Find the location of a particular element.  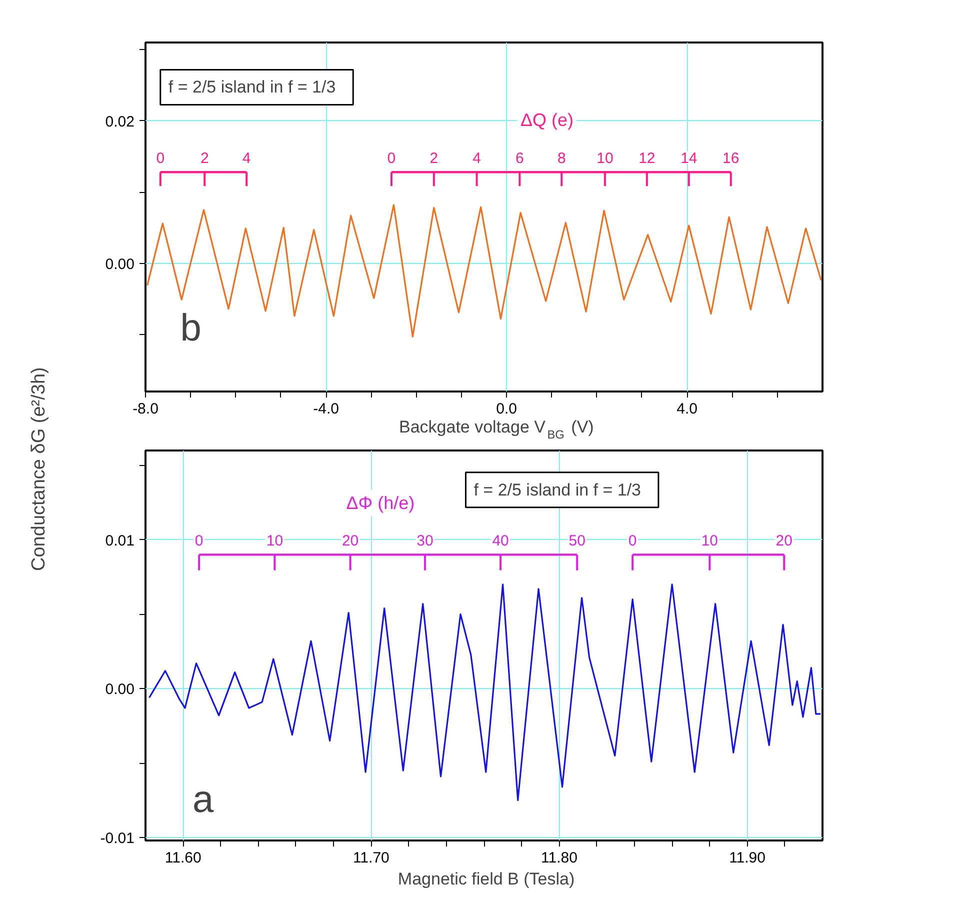

annotation: 8 is located at coordinates (561, 159).